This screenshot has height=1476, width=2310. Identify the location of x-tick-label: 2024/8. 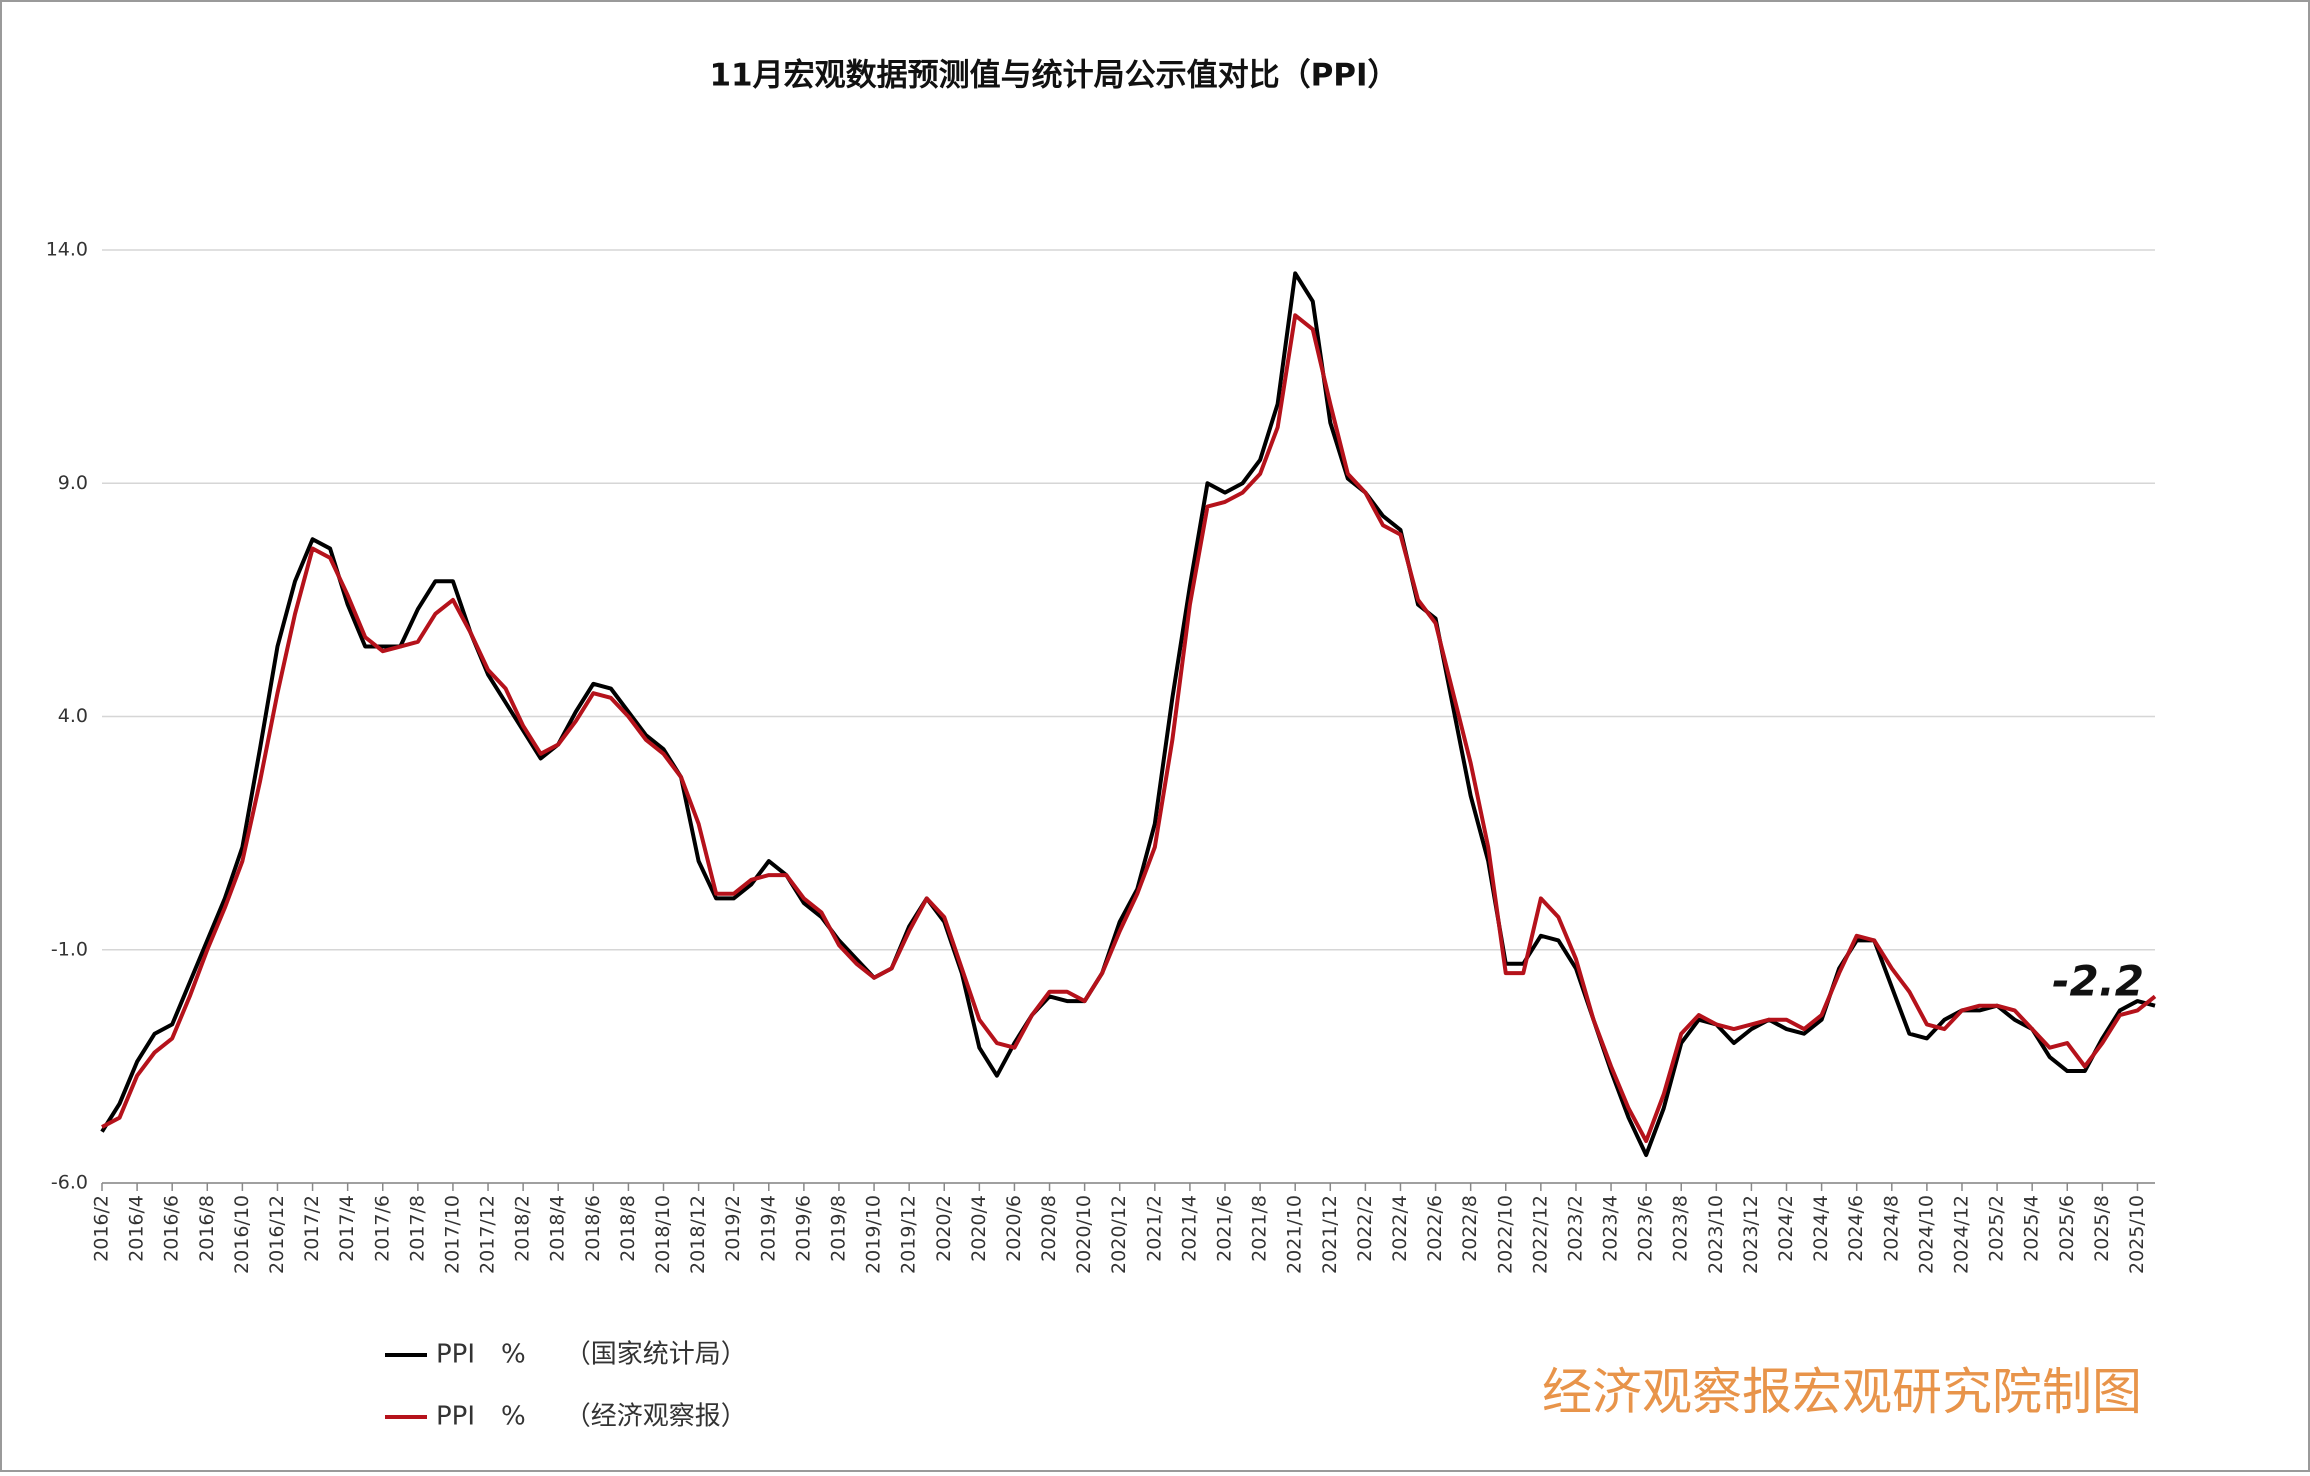
(1891, 1228).